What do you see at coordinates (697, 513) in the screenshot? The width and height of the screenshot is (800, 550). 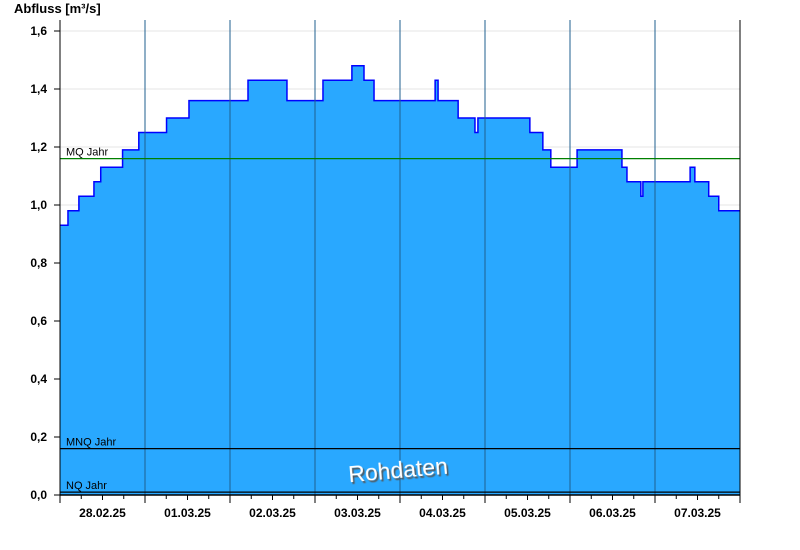 I see `x-tick-label: 07.03.25` at bounding box center [697, 513].